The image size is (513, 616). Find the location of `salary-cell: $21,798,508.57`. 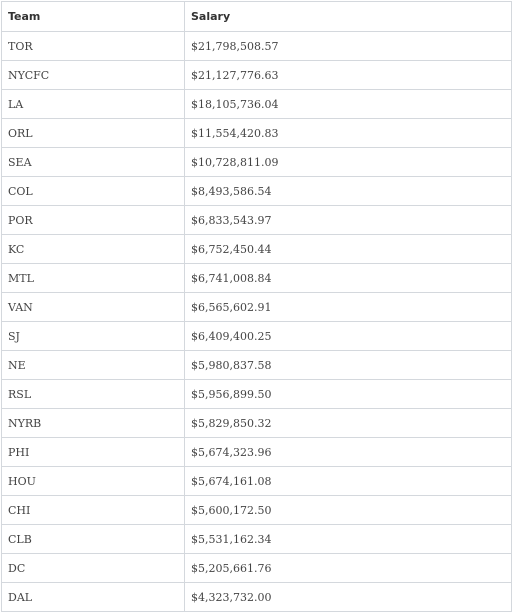

salary-cell: $21,798,508.57 is located at coordinates (348, 46).